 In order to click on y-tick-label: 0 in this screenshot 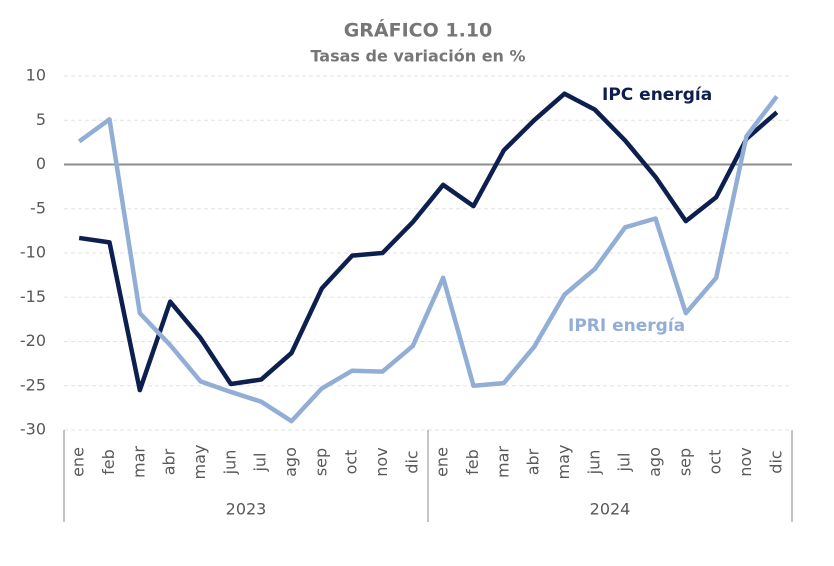, I will do `click(41, 163)`.